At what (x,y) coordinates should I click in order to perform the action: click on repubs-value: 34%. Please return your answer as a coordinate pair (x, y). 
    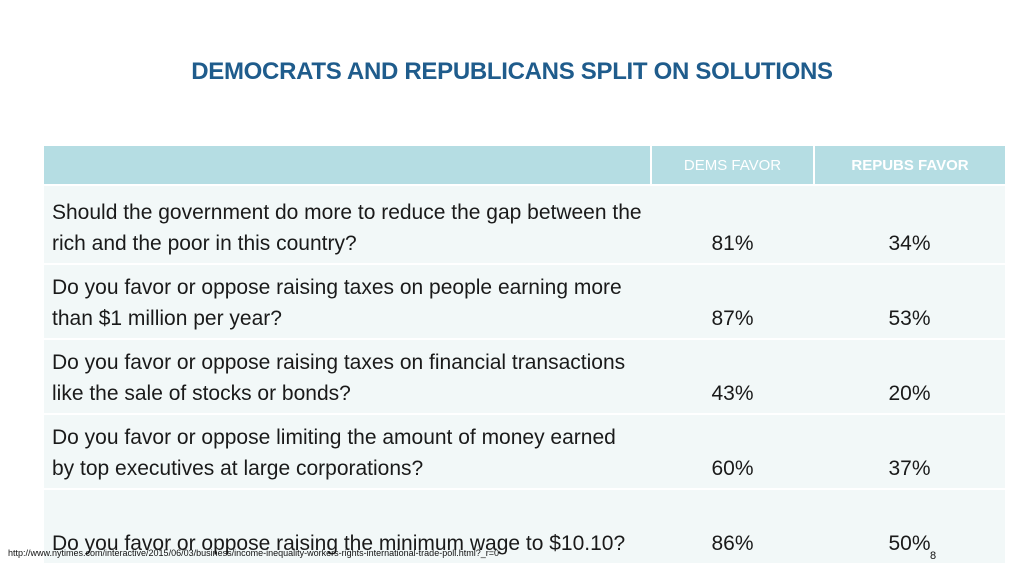
    Looking at the image, I should click on (909, 224).